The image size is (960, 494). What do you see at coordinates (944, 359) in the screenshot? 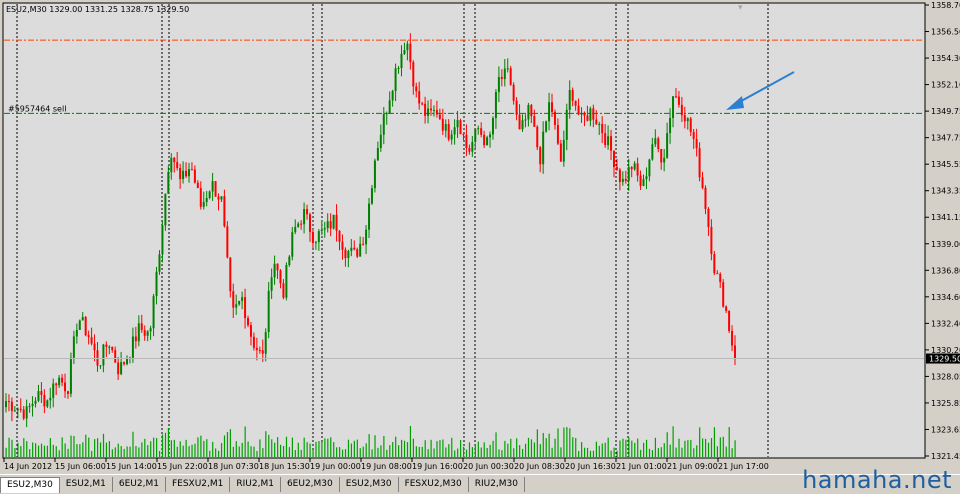
I see `current-price-label: 1329.50` at bounding box center [944, 359].